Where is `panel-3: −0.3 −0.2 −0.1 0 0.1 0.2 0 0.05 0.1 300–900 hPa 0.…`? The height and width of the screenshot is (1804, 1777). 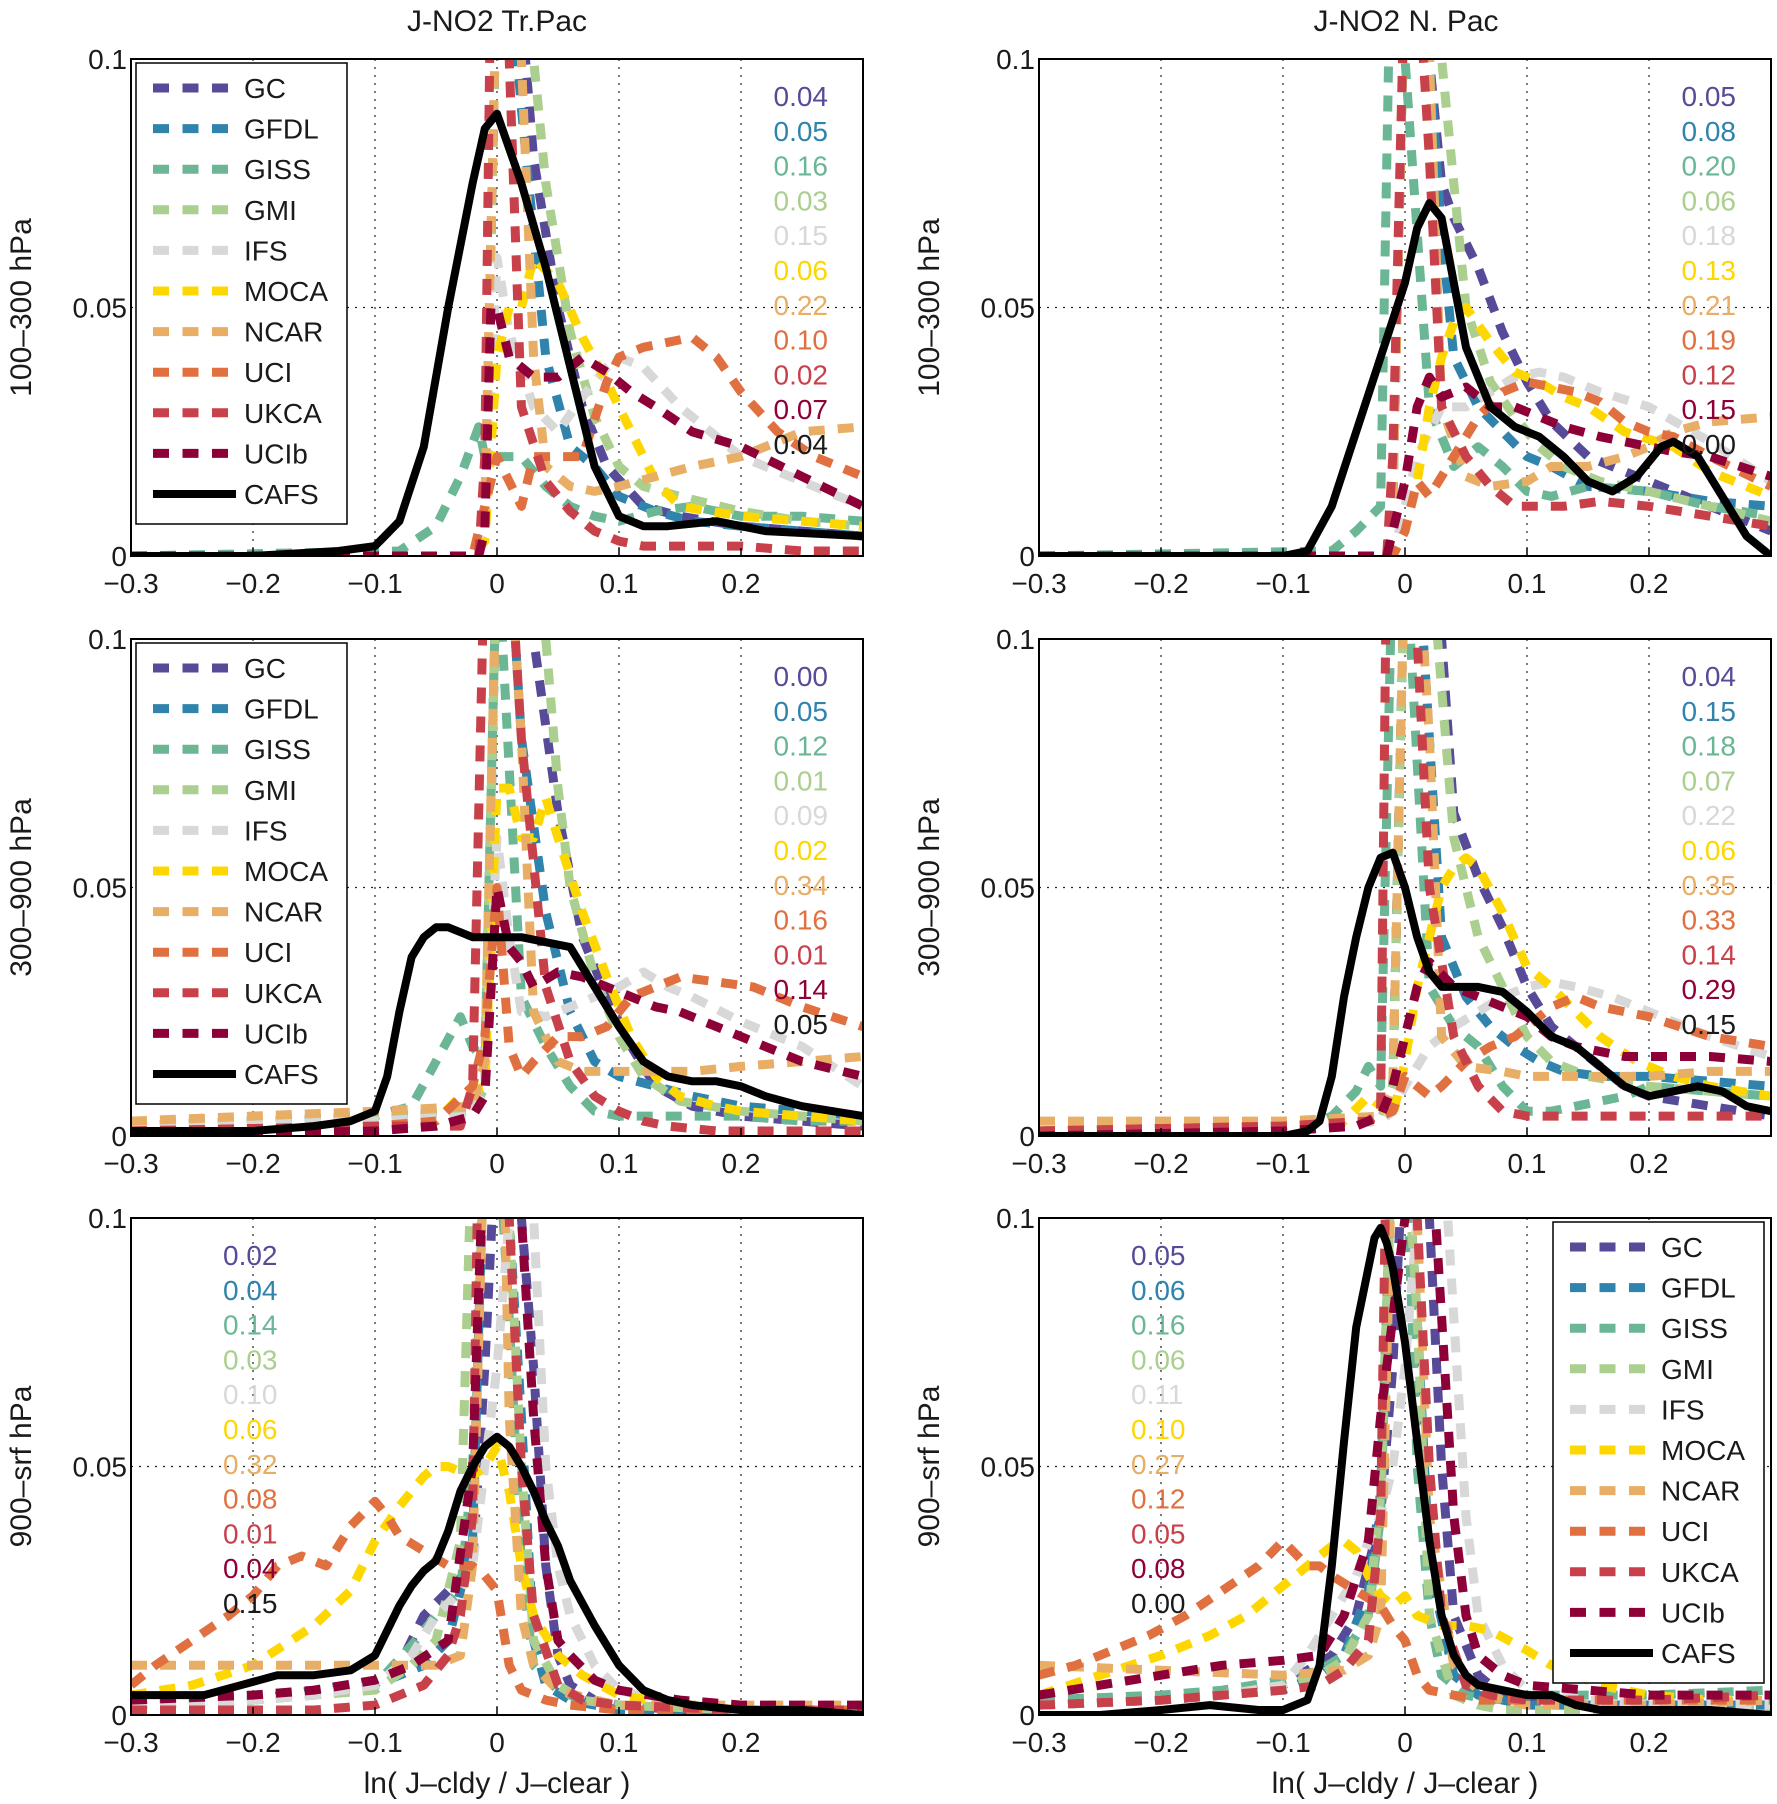
panel-3: −0.3 −0.2 −0.1 0 0.1 0.2 0 0.05 0.1 300–900 hPa 0.… is located at coordinates (434, 901).